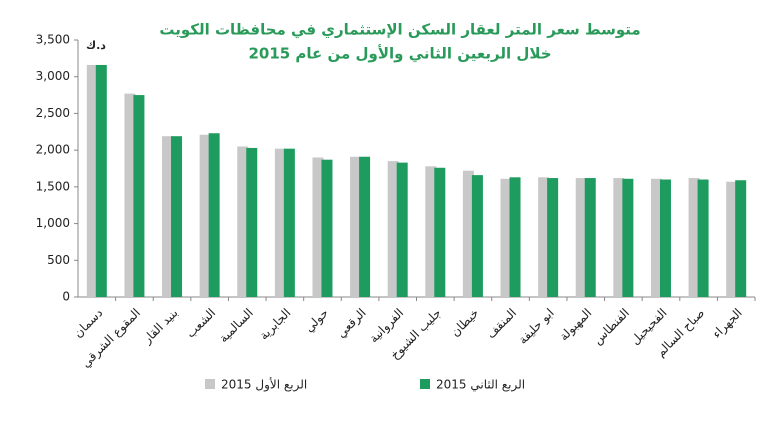 The image size is (770, 429). Describe the element at coordinates (53, 186) in the screenshot. I see `y-tick-label: 1,500` at that location.